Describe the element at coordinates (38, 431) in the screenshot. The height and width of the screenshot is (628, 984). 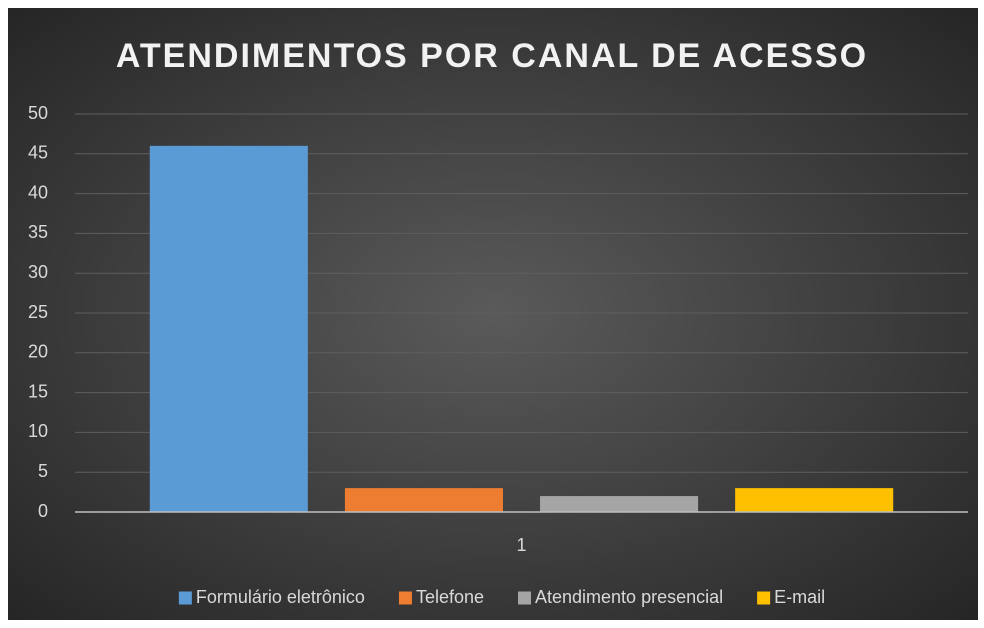
I see `y-tick-label: 10` at that location.